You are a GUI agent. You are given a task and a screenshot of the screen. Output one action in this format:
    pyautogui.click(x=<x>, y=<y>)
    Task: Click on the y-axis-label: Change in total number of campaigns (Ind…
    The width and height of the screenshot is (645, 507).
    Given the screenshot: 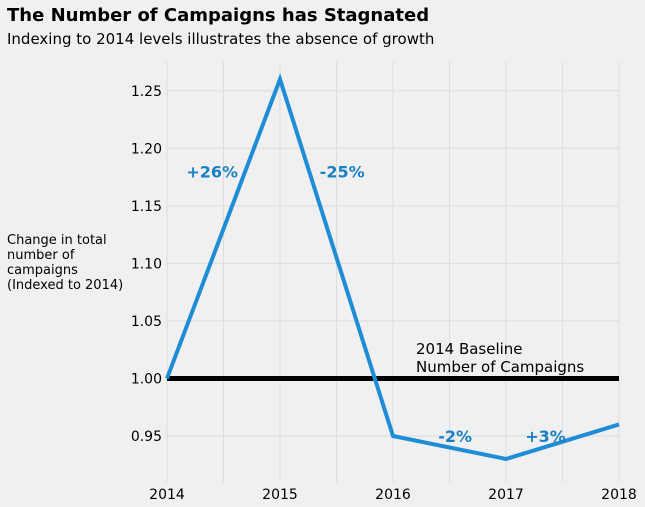 What is the action you would take?
    pyautogui.click(x=65, y=263)
    